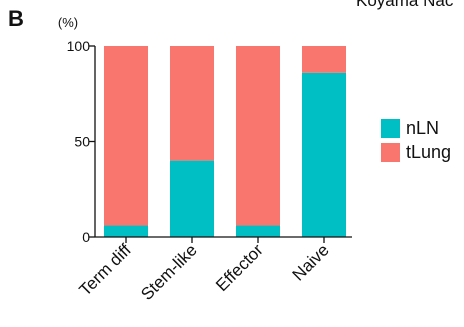 The height and width of the screenshot is (327, 464). Describe the element at coordinates (311, 262) in the screenshot. I see `x-tick-label-3: Naive` at that location.